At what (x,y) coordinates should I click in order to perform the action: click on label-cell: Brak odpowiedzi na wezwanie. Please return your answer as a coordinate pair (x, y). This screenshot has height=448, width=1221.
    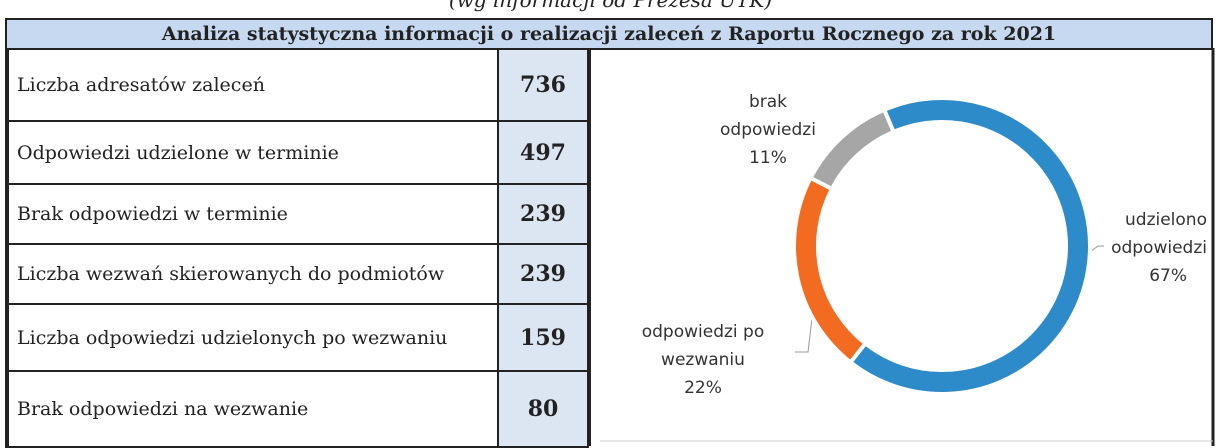
    Looking at the image, I should click on (252, 409).